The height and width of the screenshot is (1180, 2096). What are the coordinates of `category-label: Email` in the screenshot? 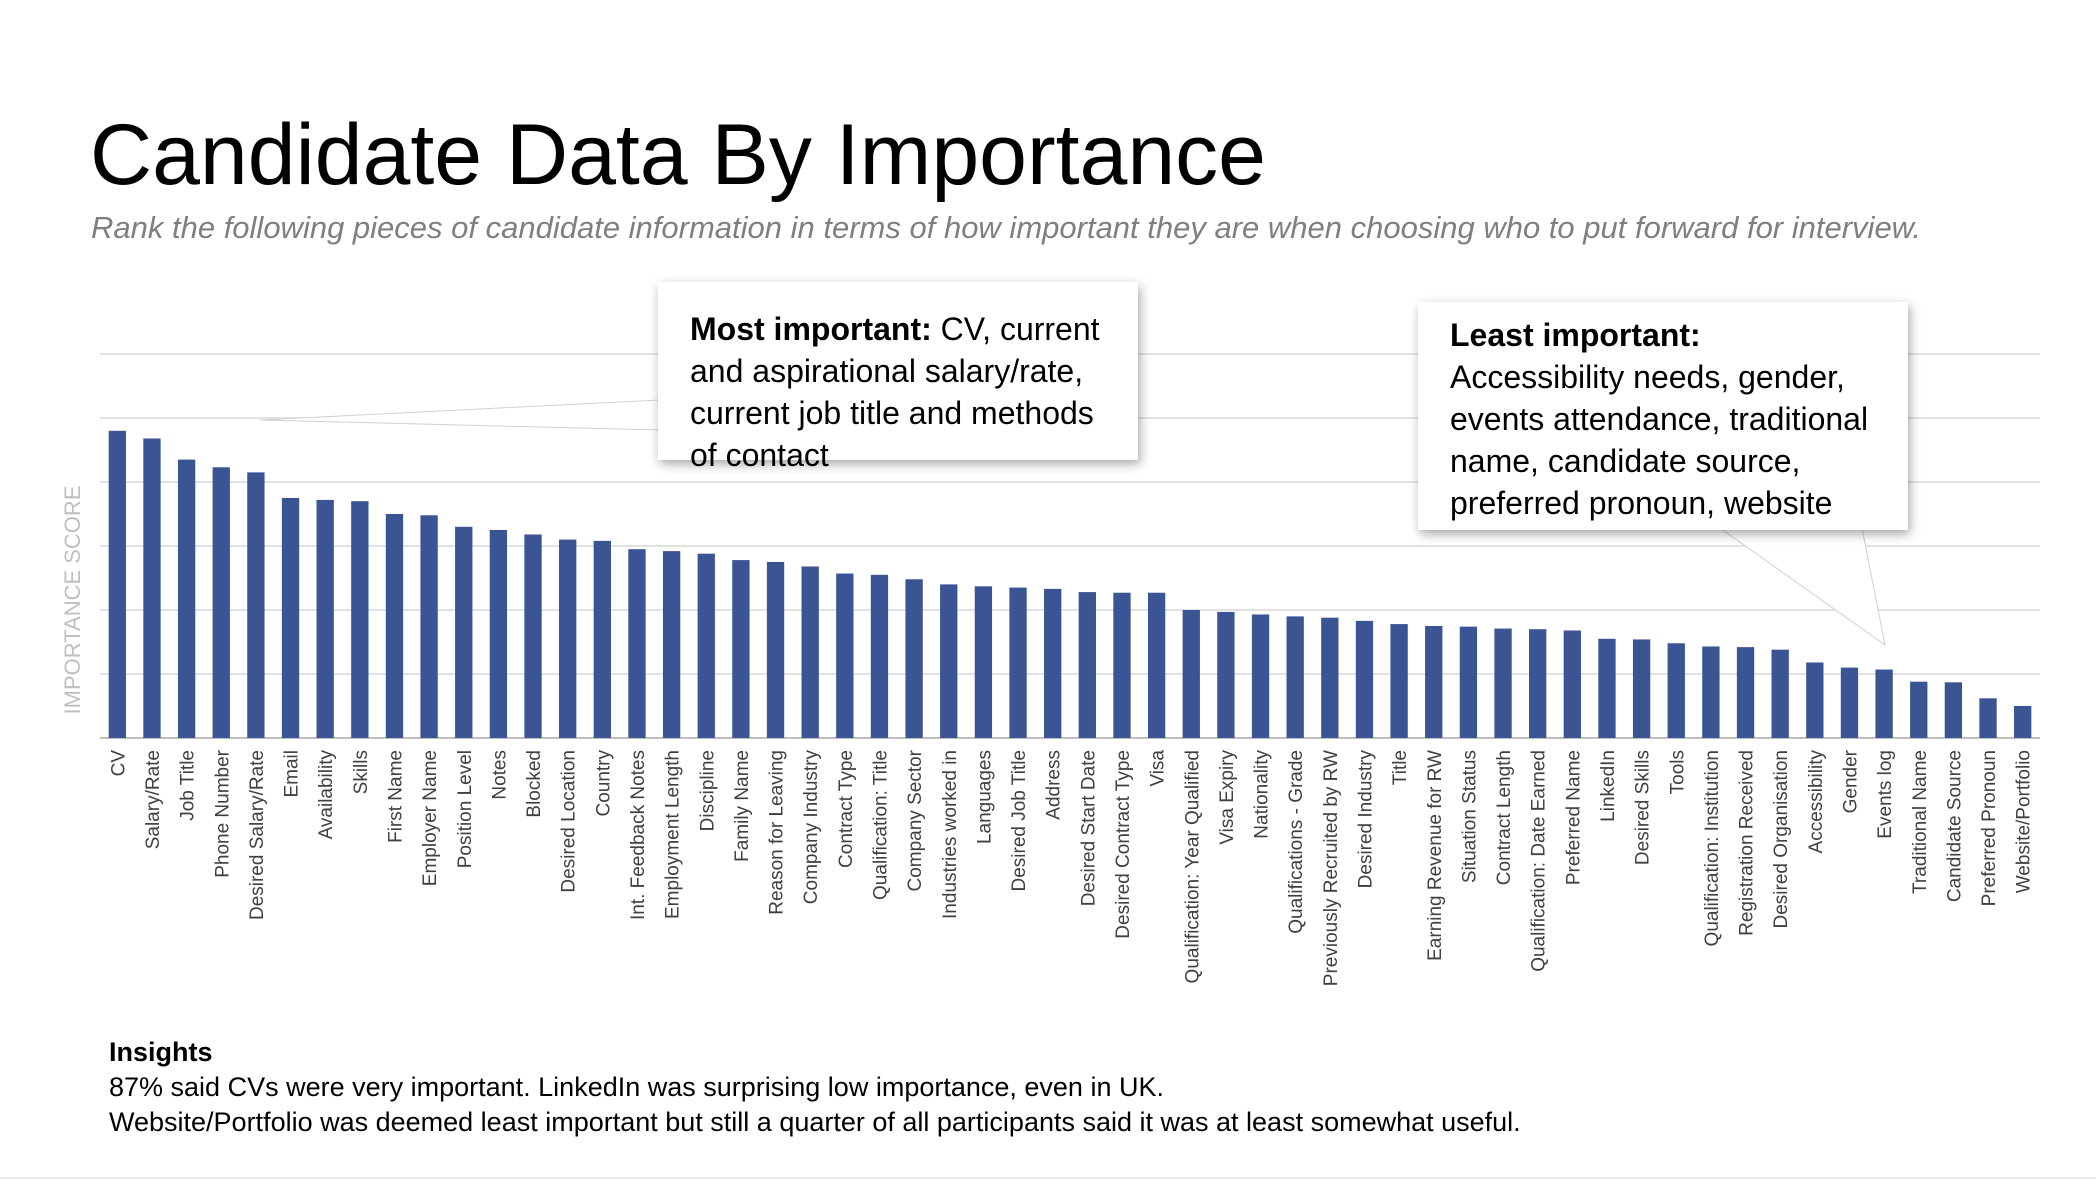 It's located at (292, 774).